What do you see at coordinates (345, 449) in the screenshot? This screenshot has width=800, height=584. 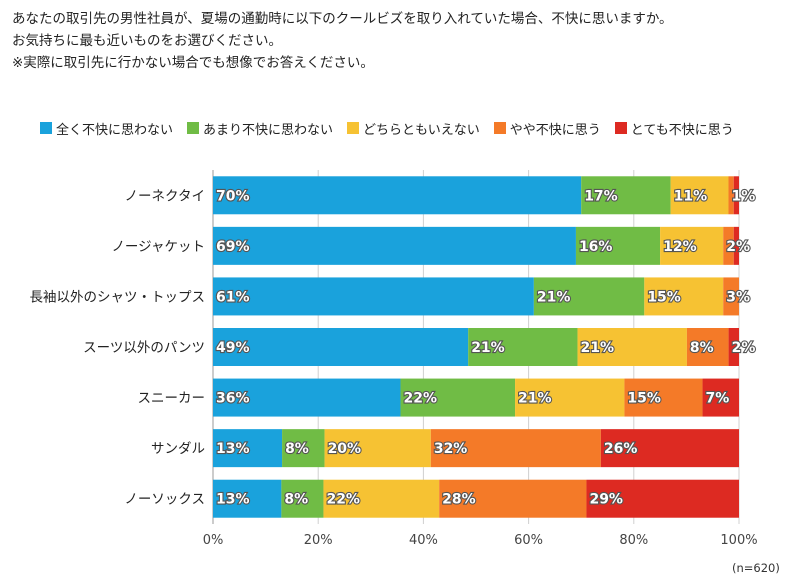 I see `data-label: 20%` at bounding box center [345, 449].